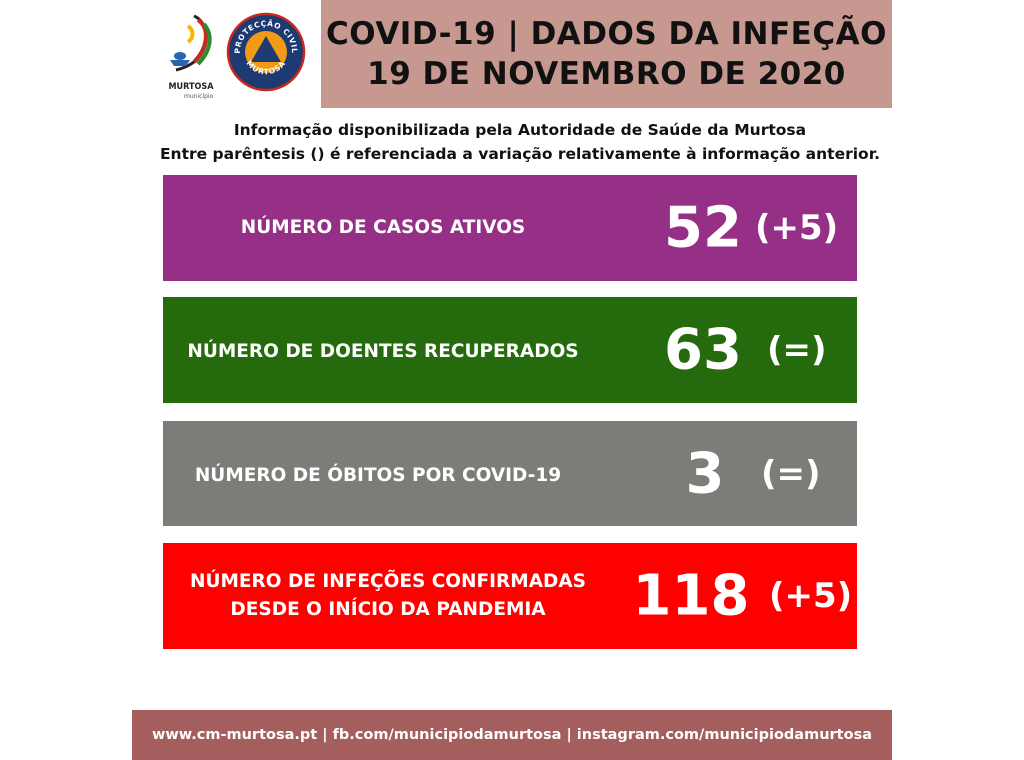 The width and height of the screenshot is (1024, 760). I want to click on murtosa-emblem-icon, so click(191, 43).